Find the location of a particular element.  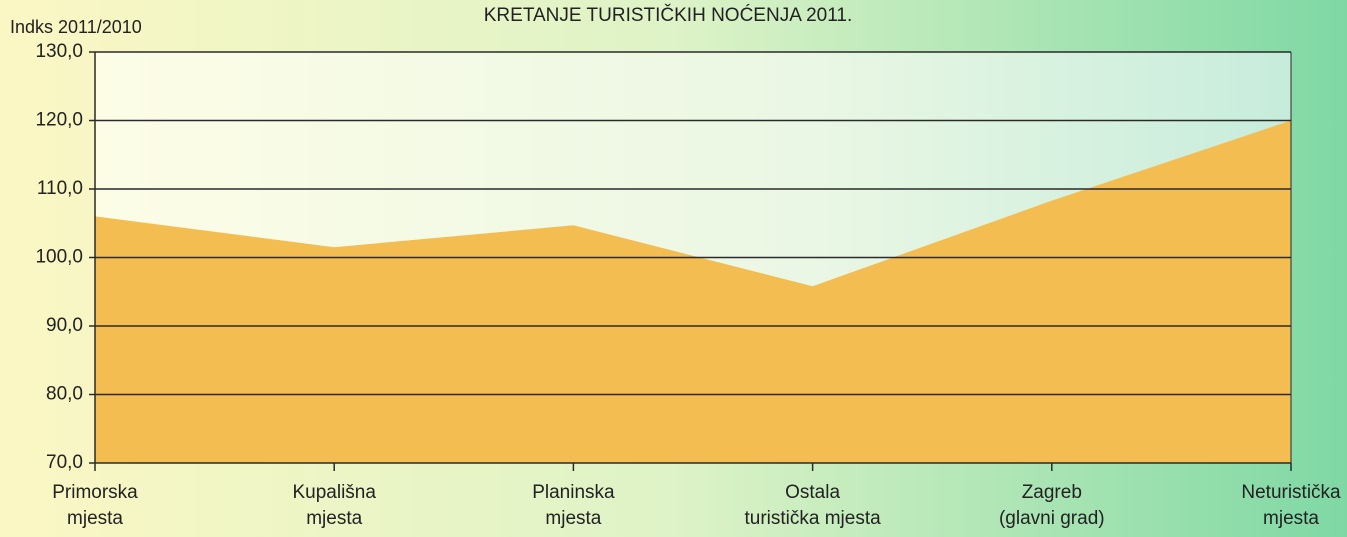

y-tick-label: 130,0 is located at coordinates (59, 51).